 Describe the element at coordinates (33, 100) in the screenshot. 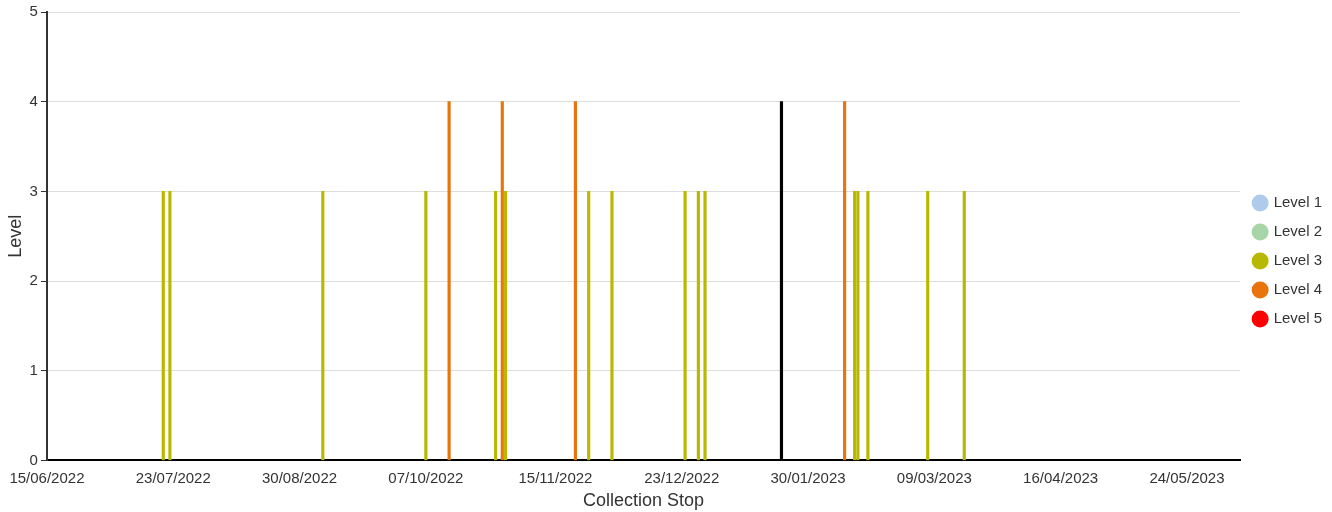

I see `y-tick-label: 4` at that location.